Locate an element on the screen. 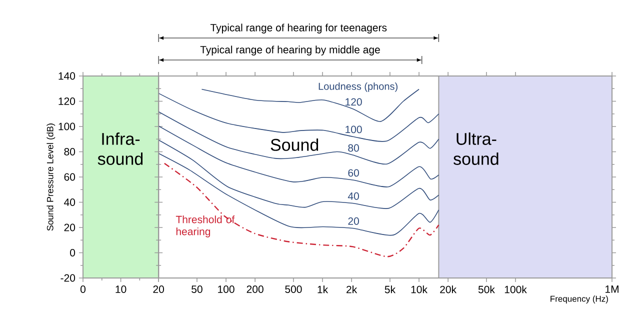 This screenshot has height=332, width=634. y-tick-label: 60 is located at coordinates (70, 177).